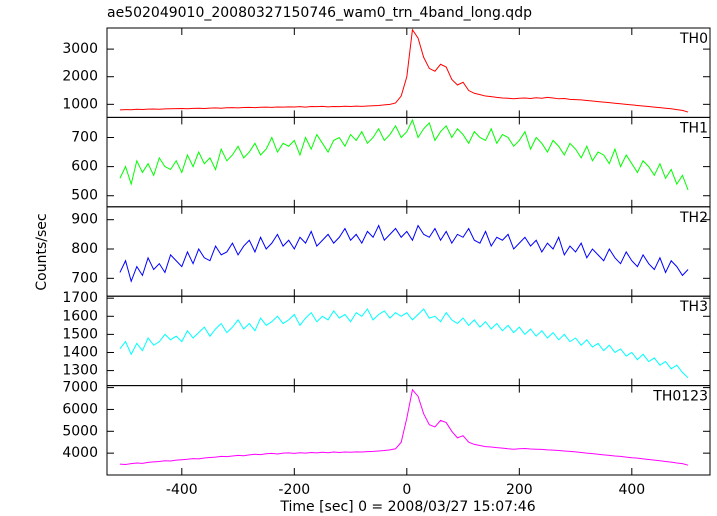 This screenshot has width=717, height=516. Describe the element at coordinates (84, 249) in the screenshot. I see `y-tick-label: 800` at that location.